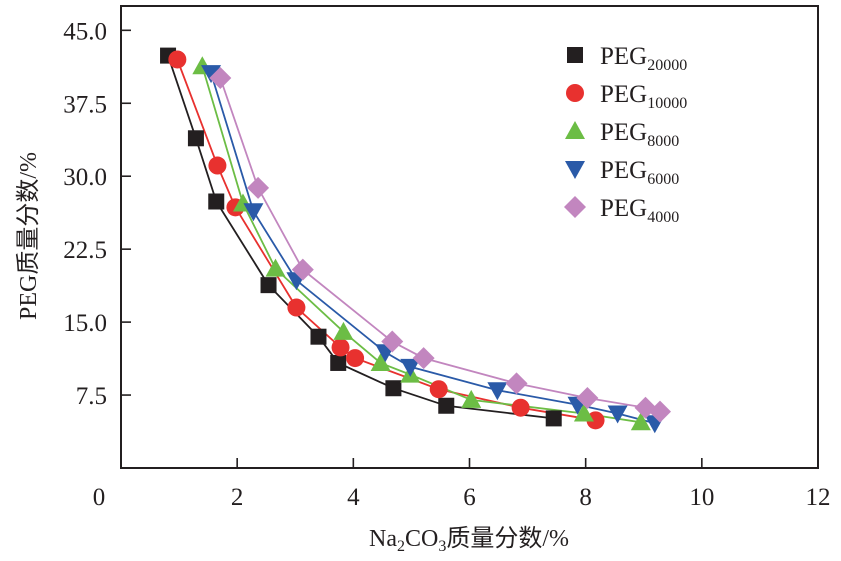 The width and height of the screenshot is (841, 561). What do you see at coordinates (818, 497) in the screenshot?
I see `x-tick-label: 12` at bounding box center [818, 497].